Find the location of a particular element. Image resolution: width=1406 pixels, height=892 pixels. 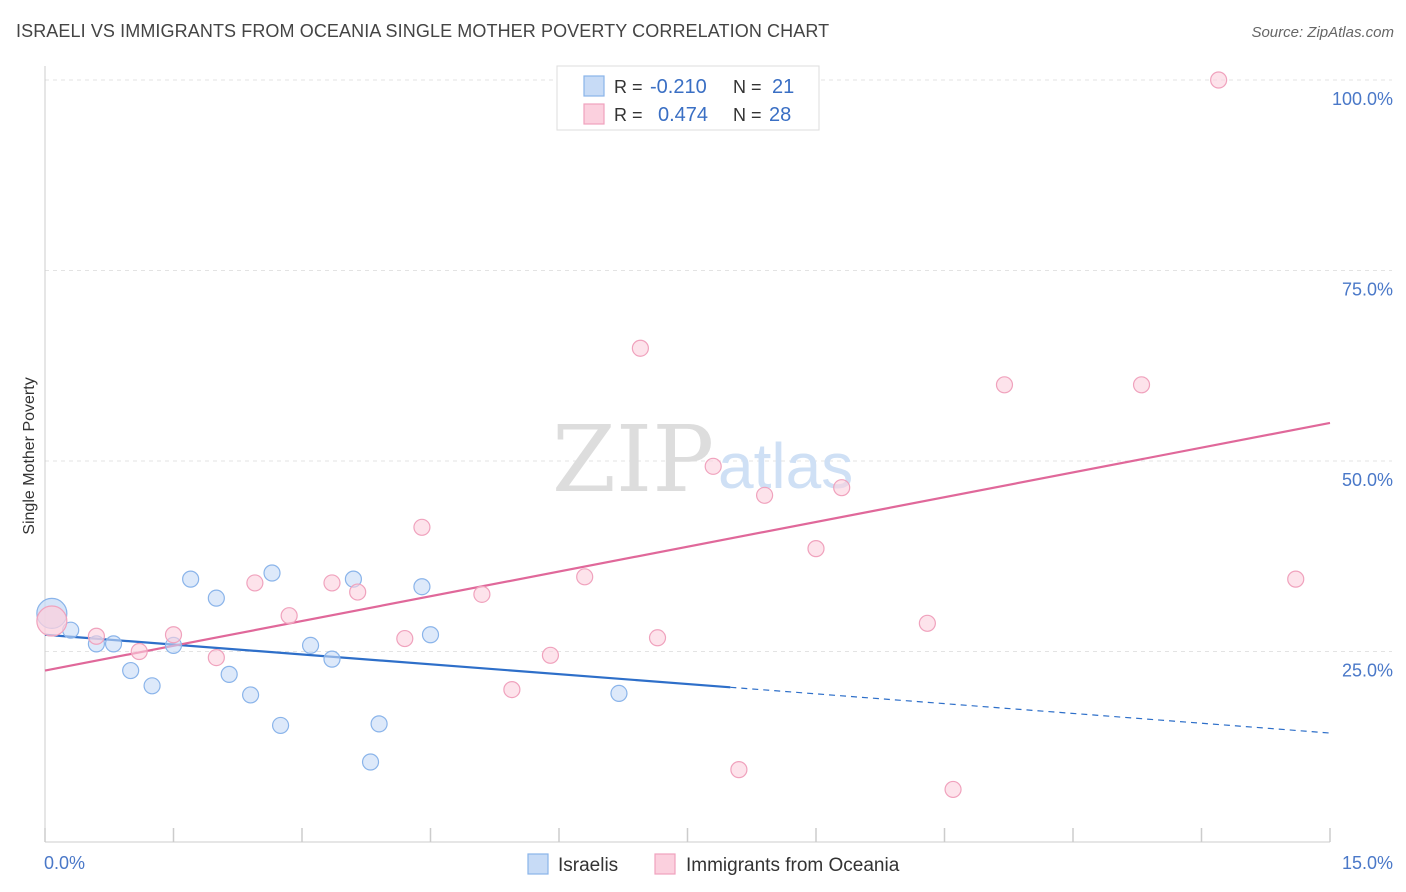

watermark-zip: ZIP is located at coordinates (633, 459).